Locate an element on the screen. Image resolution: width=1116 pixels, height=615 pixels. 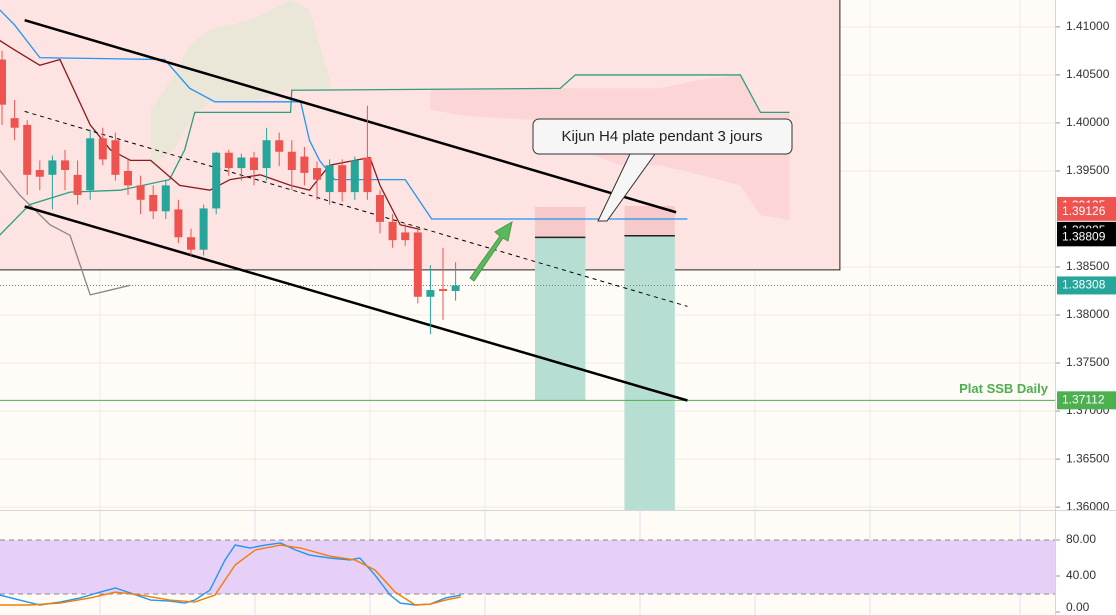
callout-text: Kijun H4 plate pendant 3 jours is located at coordinates (662, 136).